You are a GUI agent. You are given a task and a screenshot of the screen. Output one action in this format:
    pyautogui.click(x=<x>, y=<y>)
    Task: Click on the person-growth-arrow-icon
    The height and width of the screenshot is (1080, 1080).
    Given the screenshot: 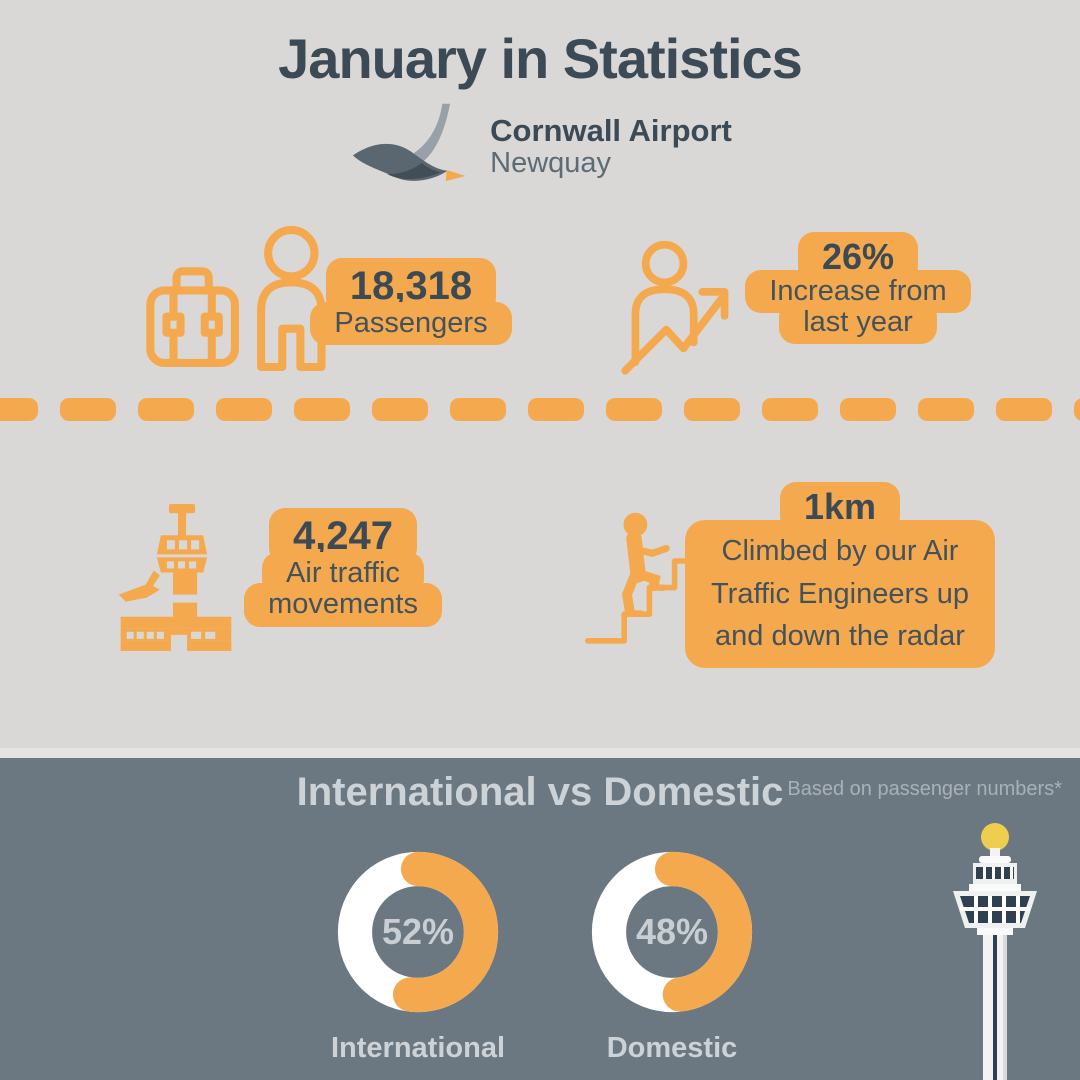 What is the action you would take?
    pyautogui.click(x=695, y=308)
    